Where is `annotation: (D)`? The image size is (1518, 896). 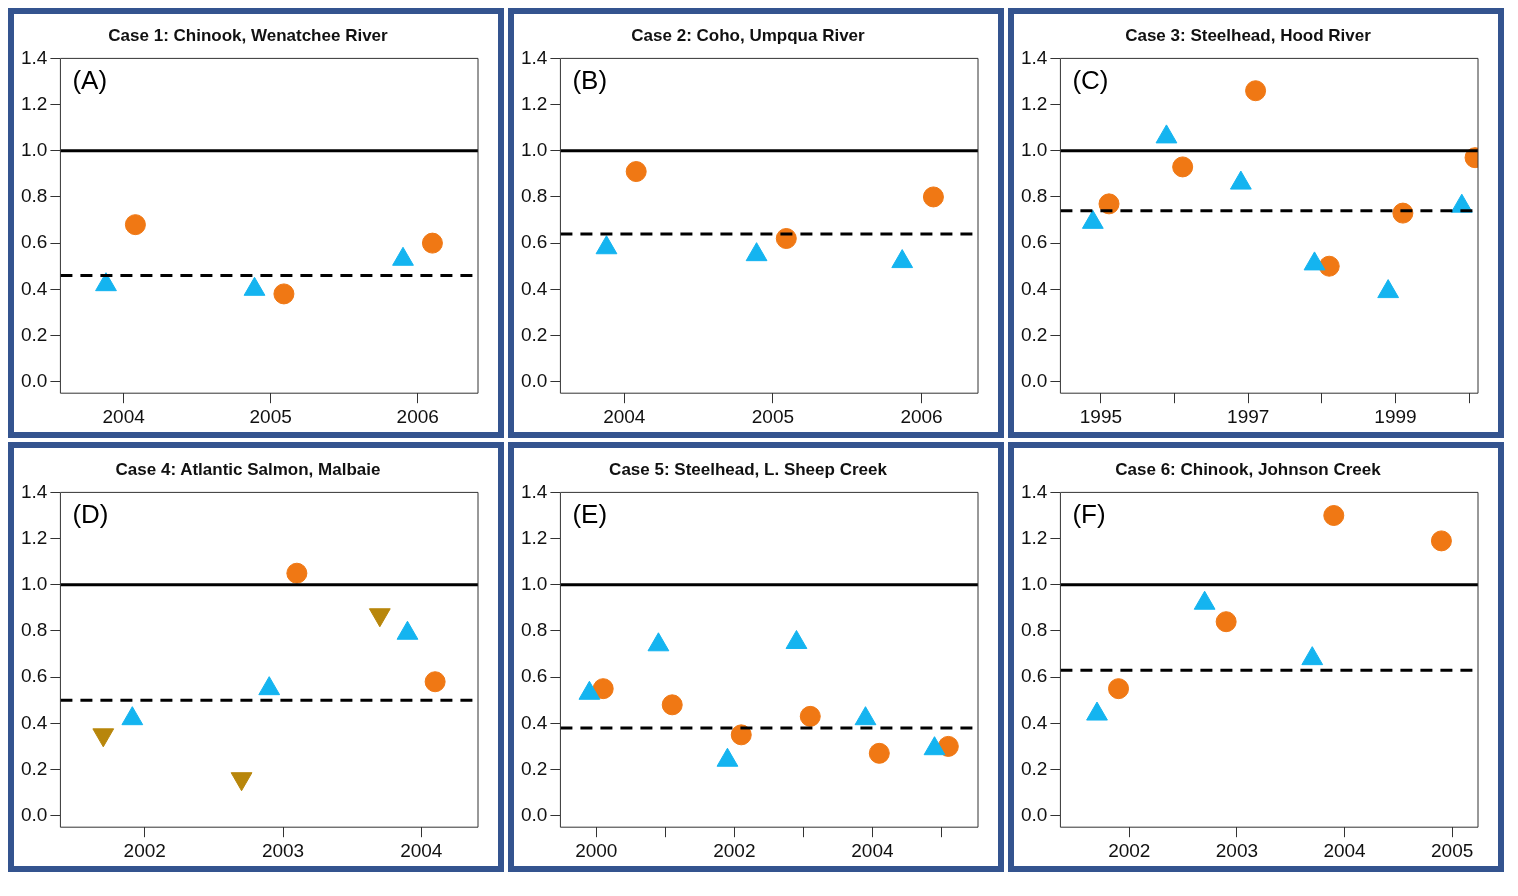 annotation: (D) is located at coordinates (90, 513).